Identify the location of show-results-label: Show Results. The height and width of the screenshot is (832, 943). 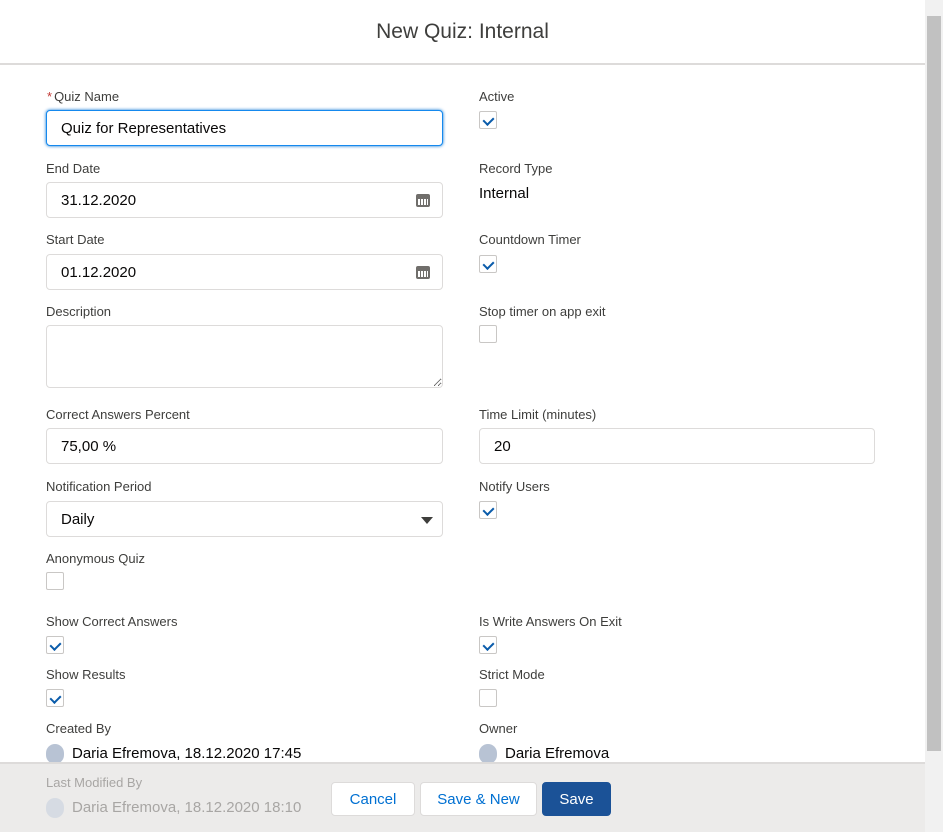
(86, 674).